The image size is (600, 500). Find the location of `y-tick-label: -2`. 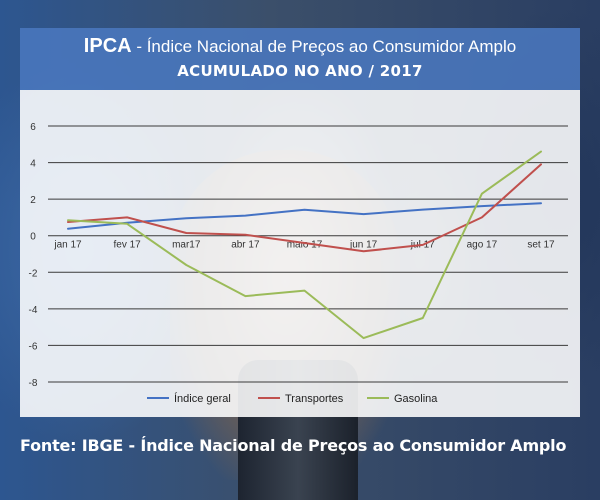

y-tick-label: -2 is located at coordinates (33, 273).